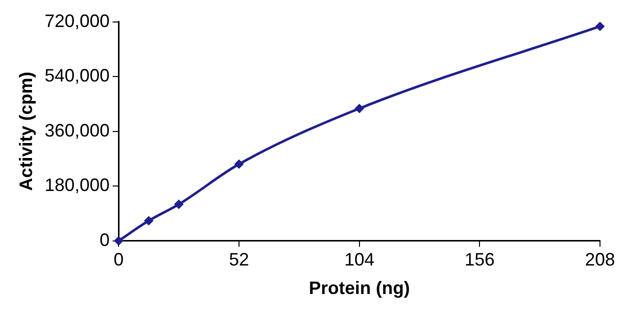 Image resolution: width=630 pixels, height=317 pixels. I want to click on x-tick-label: 52, so click(239, 260).